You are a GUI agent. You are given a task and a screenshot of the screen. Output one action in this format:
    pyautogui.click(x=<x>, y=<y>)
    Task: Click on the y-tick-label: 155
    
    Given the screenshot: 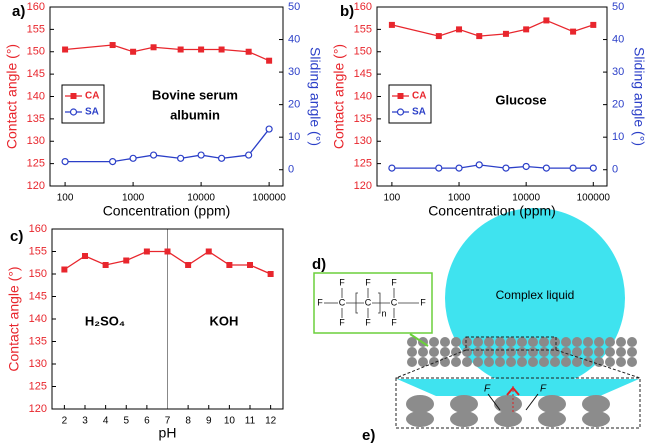 What is the action you would take?
    pyautogui.click(x=36, y=29)
    